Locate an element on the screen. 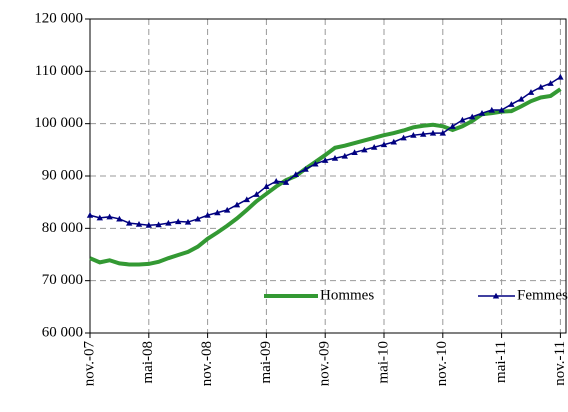 Image resolution: width=568 pixels, height=412 pixels. x-tick-label: nov.-07 is located at coordinates (89, 364).